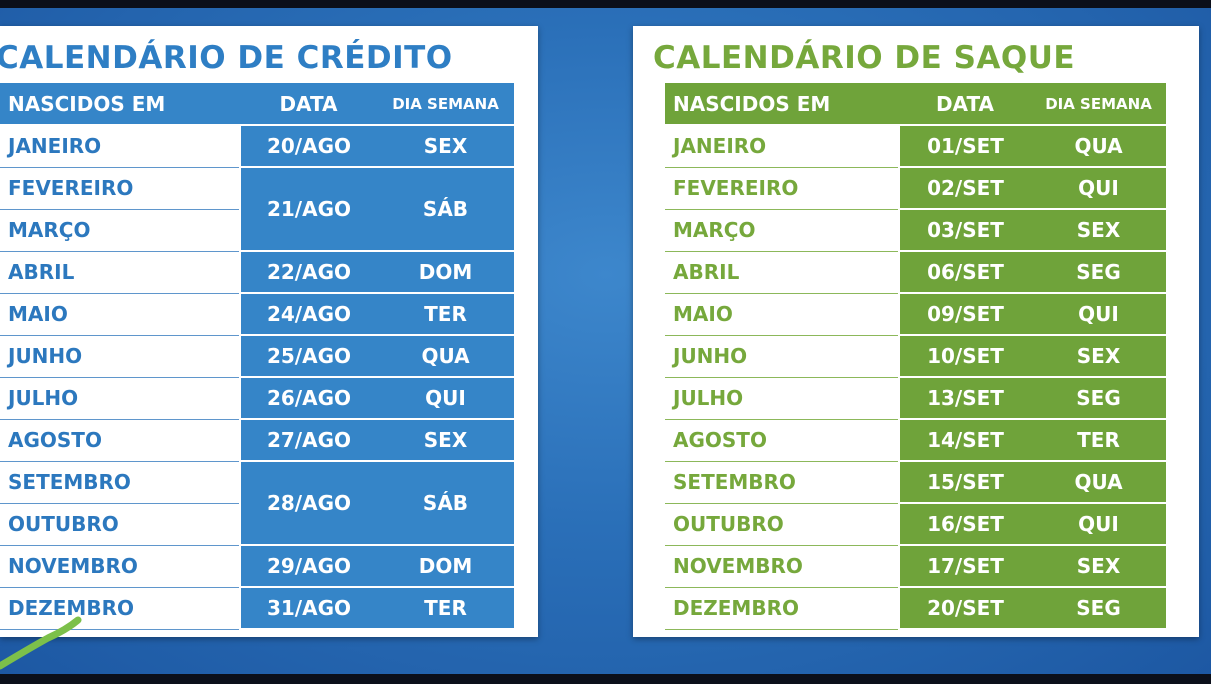 Image resolution: width=1211 pixels, height=684 pixels. What do you see at coordinates (964, 566) in the screenshot?
I see `date-cell: 17/SET` at bounding box center [964, 566].